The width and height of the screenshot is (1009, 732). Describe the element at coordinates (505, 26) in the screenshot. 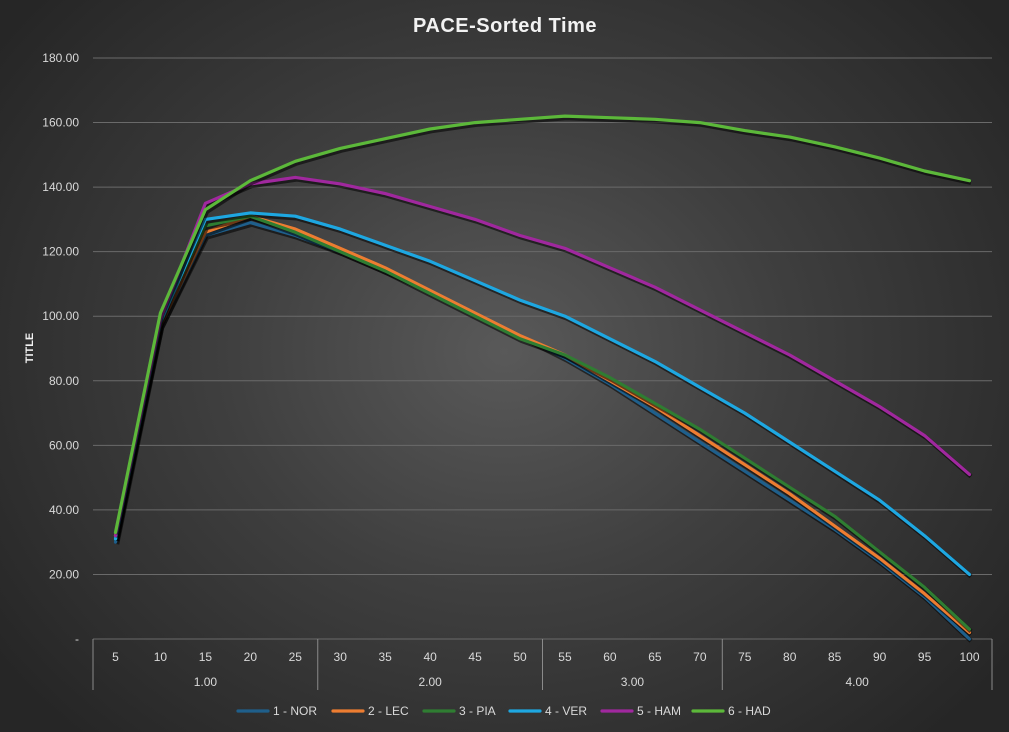

I see `chart-title: PACE-Sorted Time` at that location.